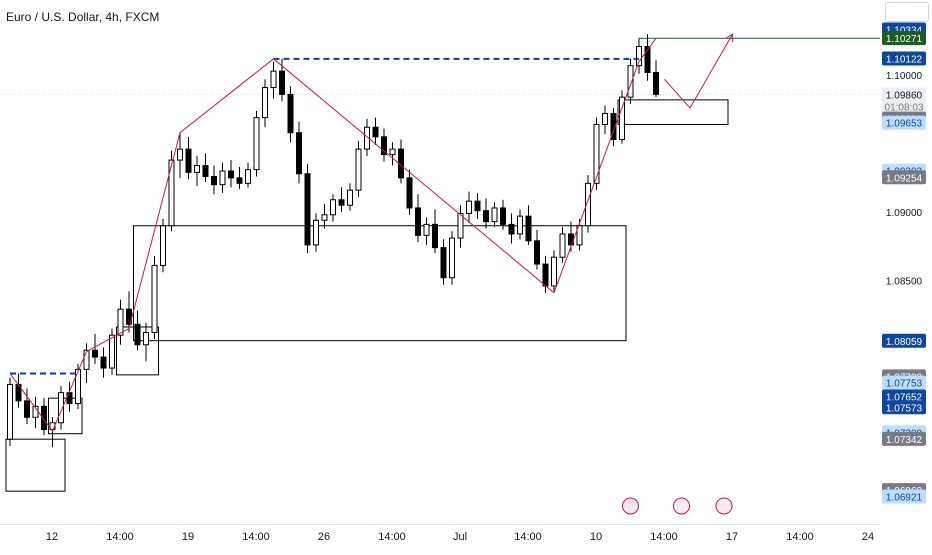 The width and height of the screenshot is (932, 555). I want to click on price-label-text: 1.09254, so click(904, 178).